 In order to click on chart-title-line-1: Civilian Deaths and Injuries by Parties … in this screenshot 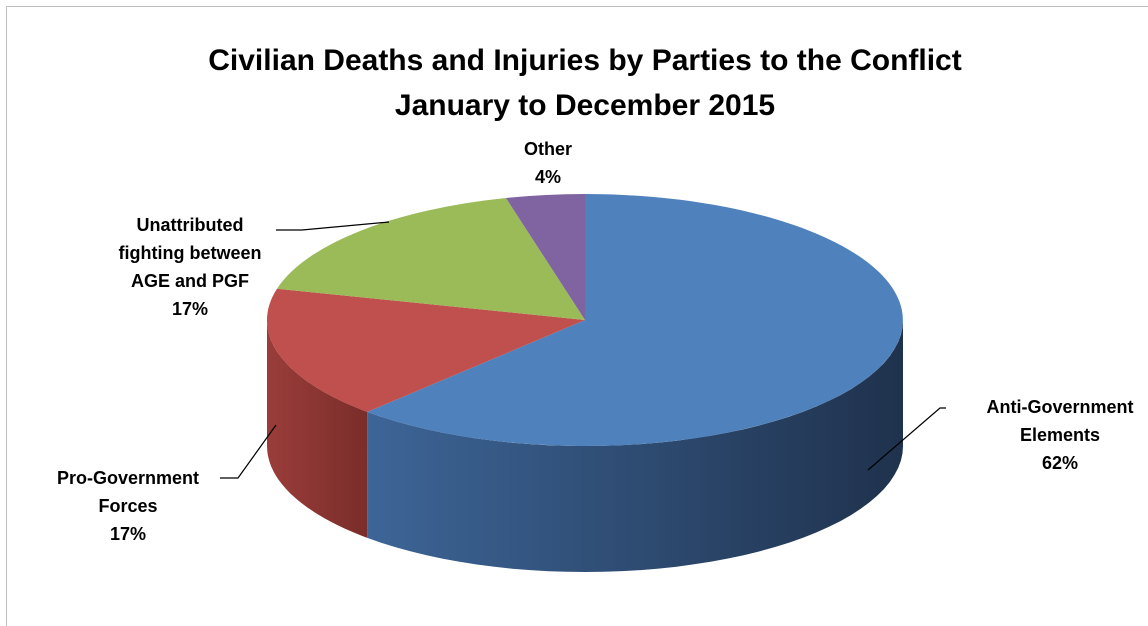, I will do `click(585, 60)`.